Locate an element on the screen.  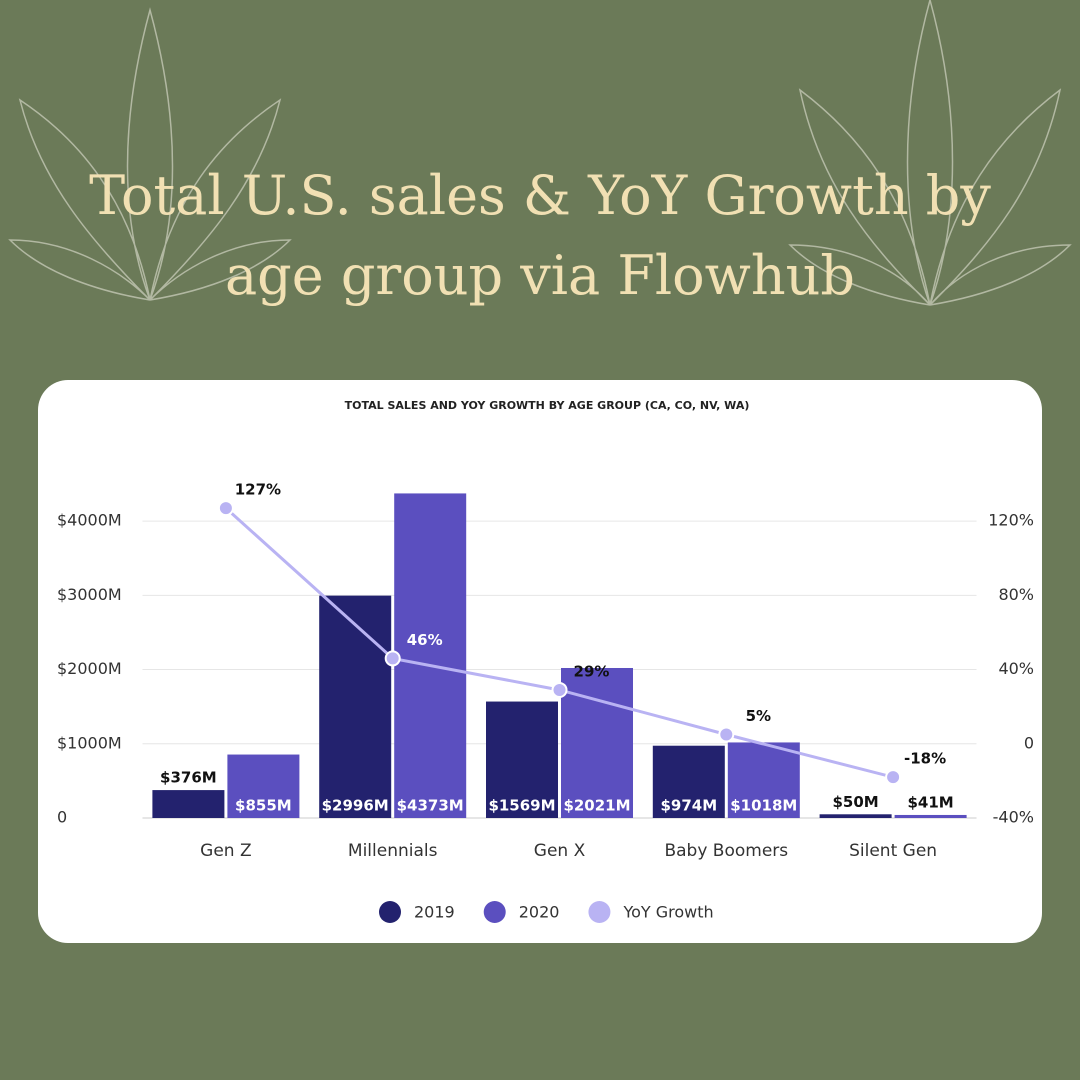
legend-label: 2020 is located at coordinates (539, 912).